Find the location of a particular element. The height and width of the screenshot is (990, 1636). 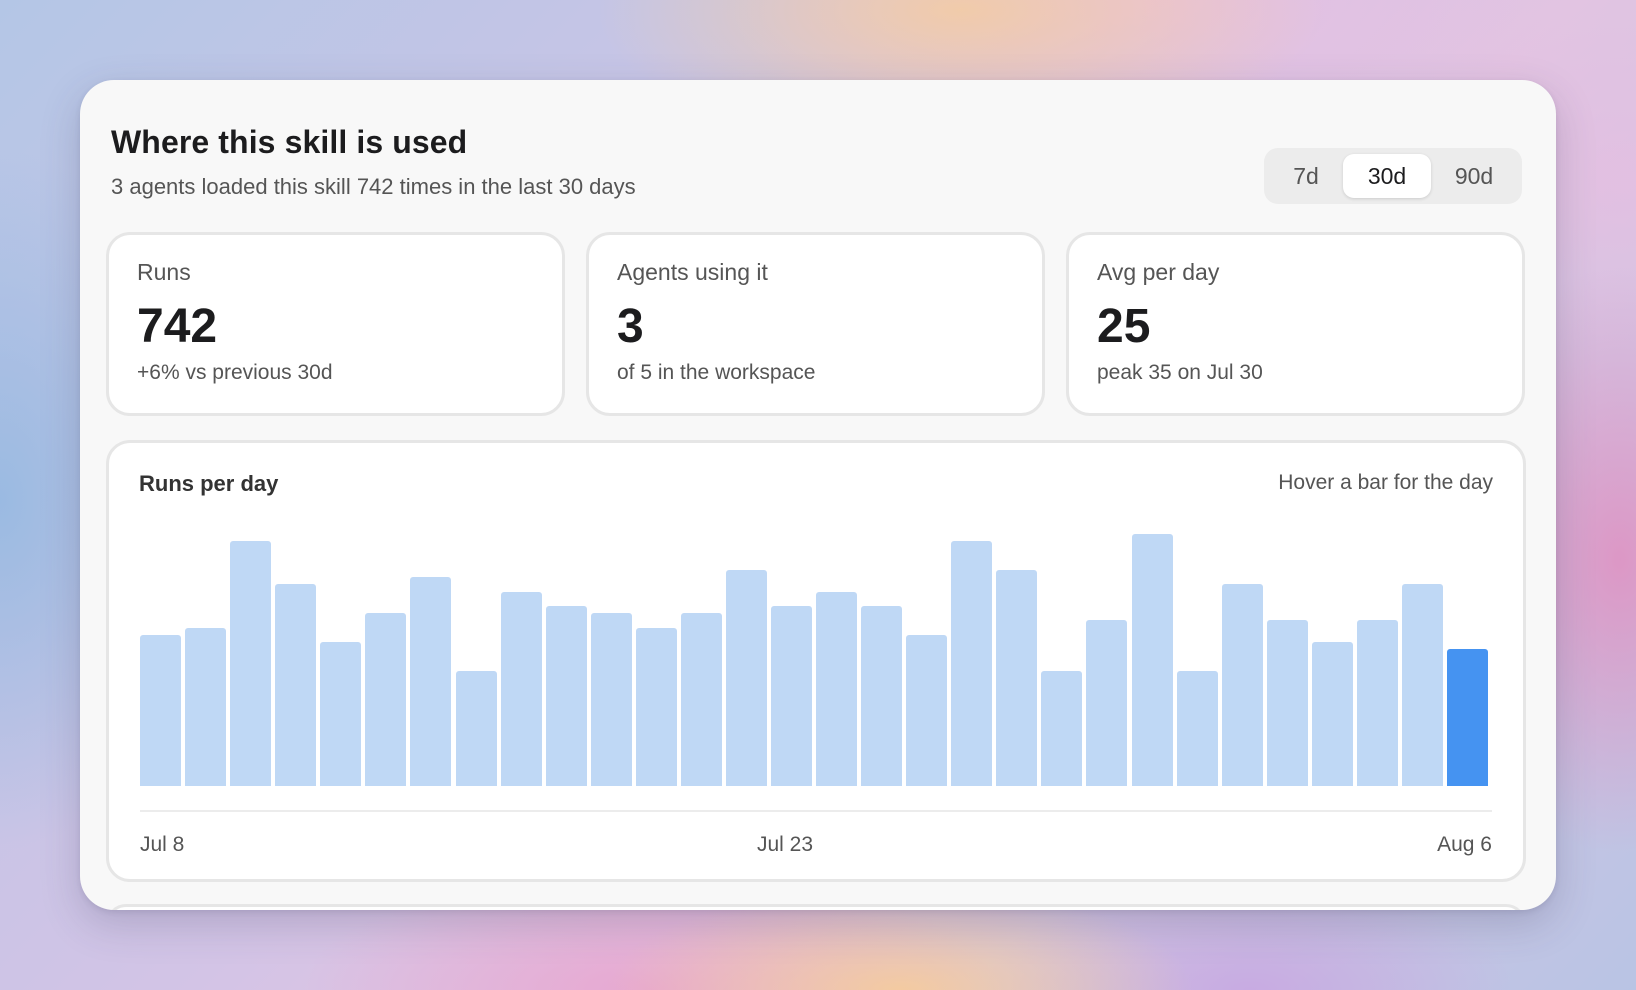

stat-card-avg-per-day: Avg per day 25 peak 35 on Jul 30 is located at coordinates (1295, 324).